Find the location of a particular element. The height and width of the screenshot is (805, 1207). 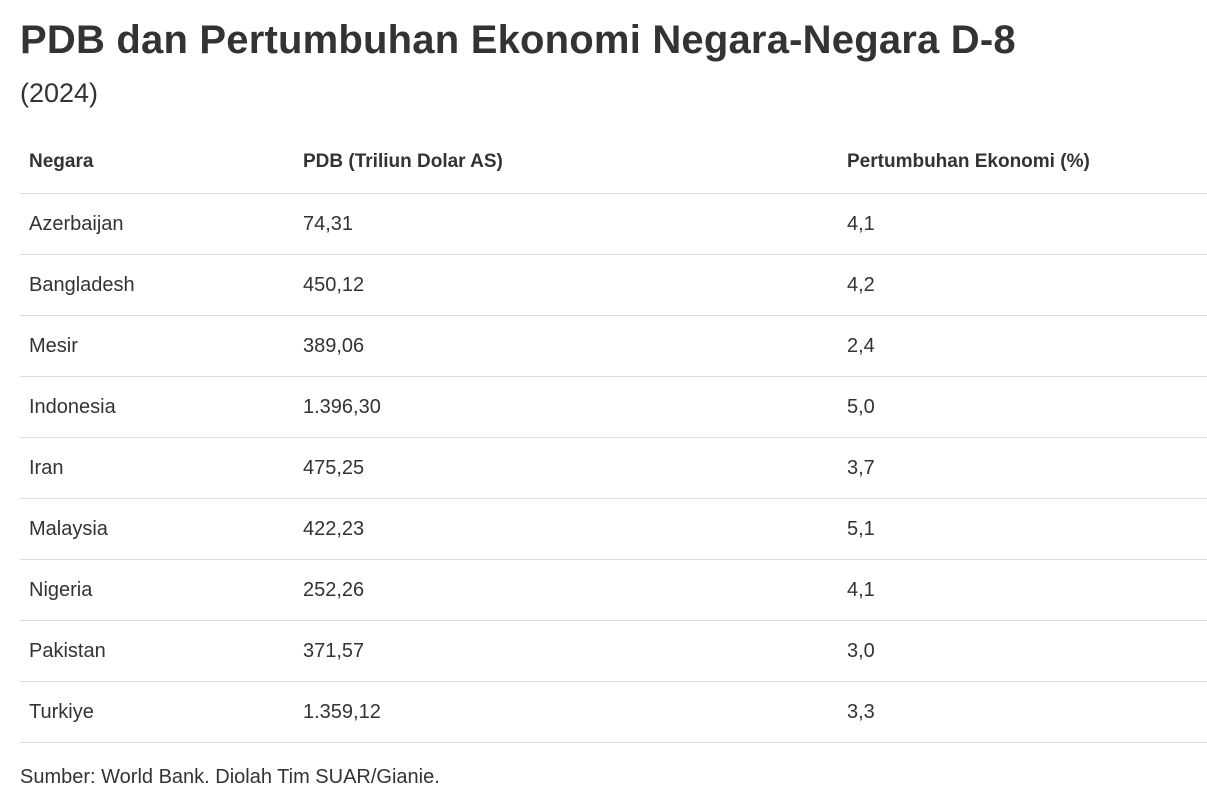

cell-country: Indonesia is located at coordinates (157, 407).